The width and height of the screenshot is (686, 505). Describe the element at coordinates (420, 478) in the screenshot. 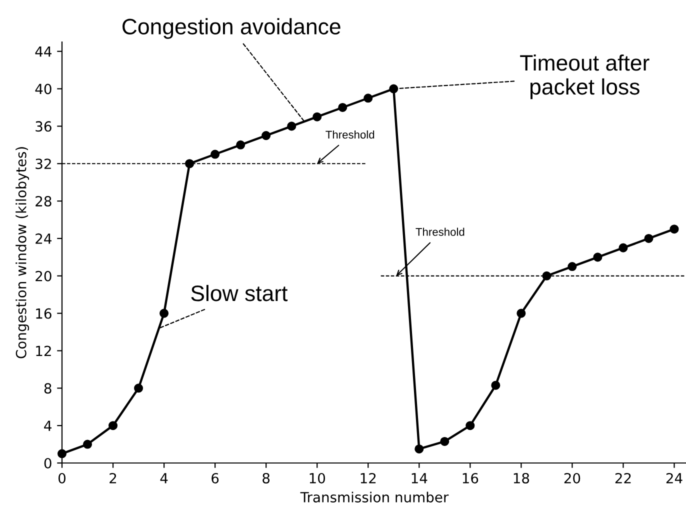

I see `x-tick-label: 14` at that location.